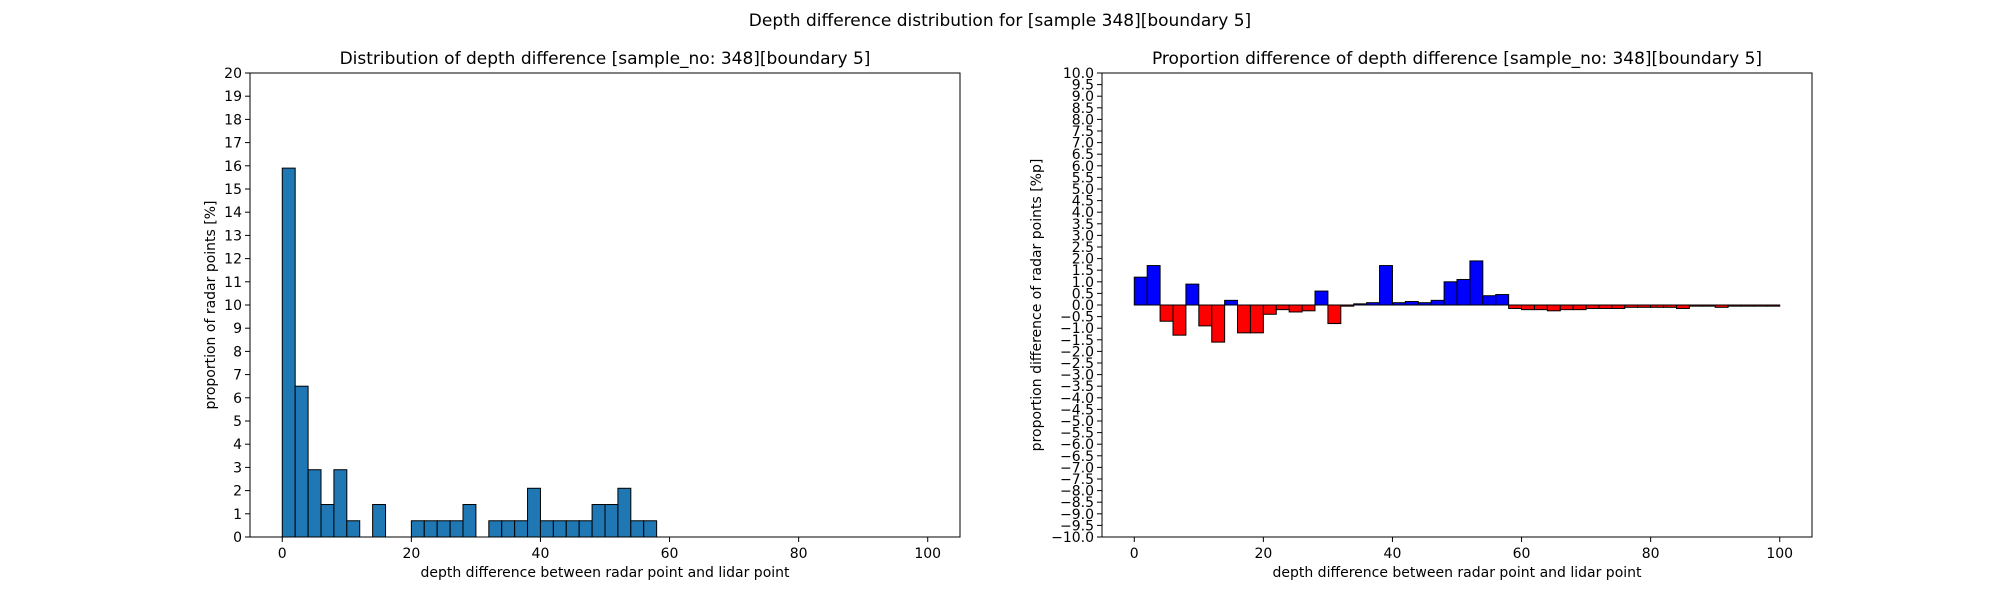 The height and width of the screenshot is (600, 2000). I want to click on y-tick-label: −8.0, so click(1077, 492).